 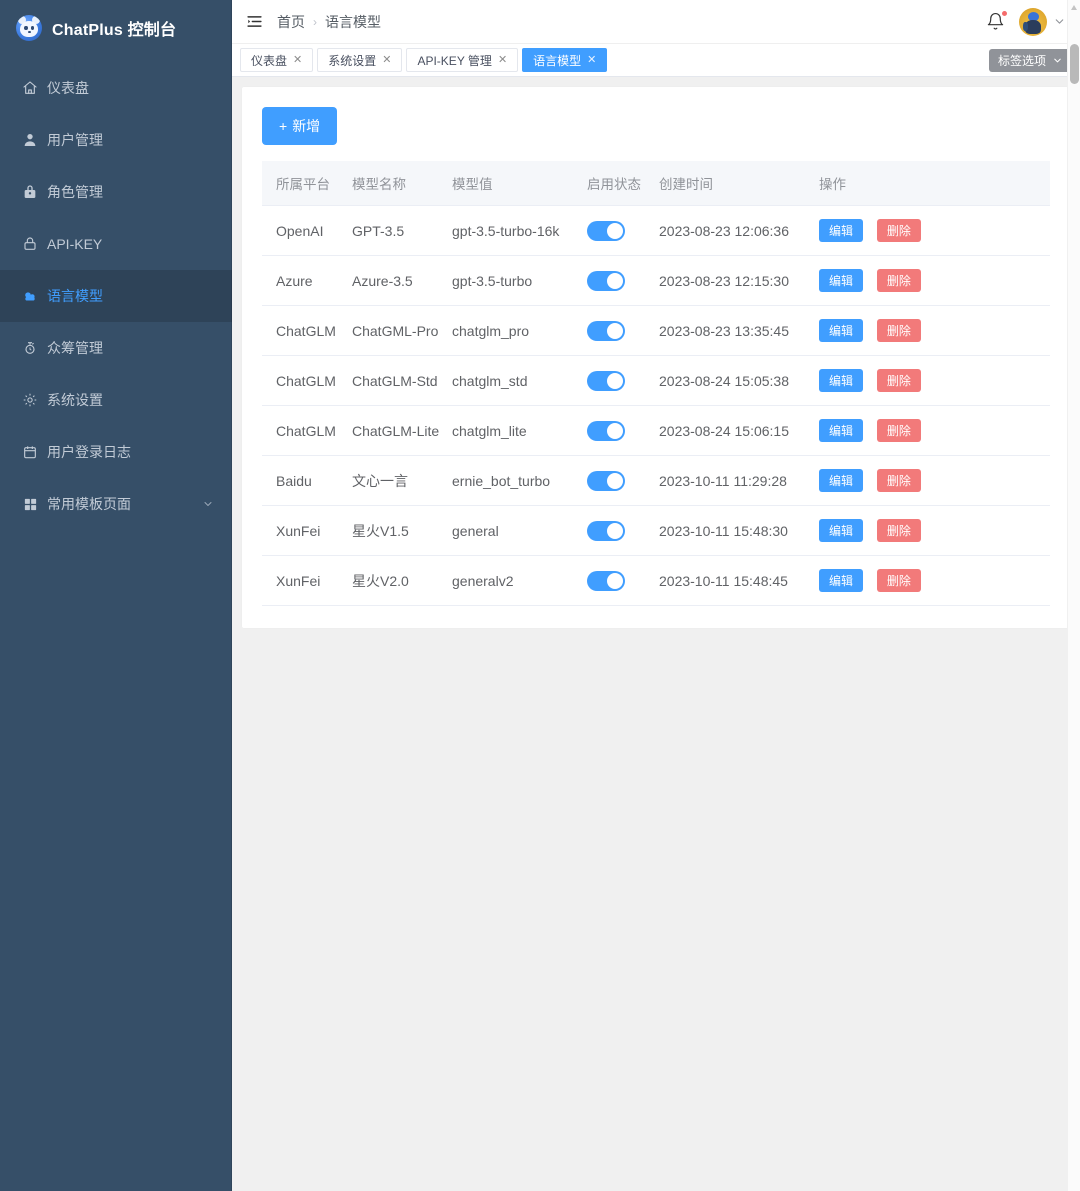 I want to click on sidebar-item-crowdfunding: 众筹管理, so click(x=116, y=348).